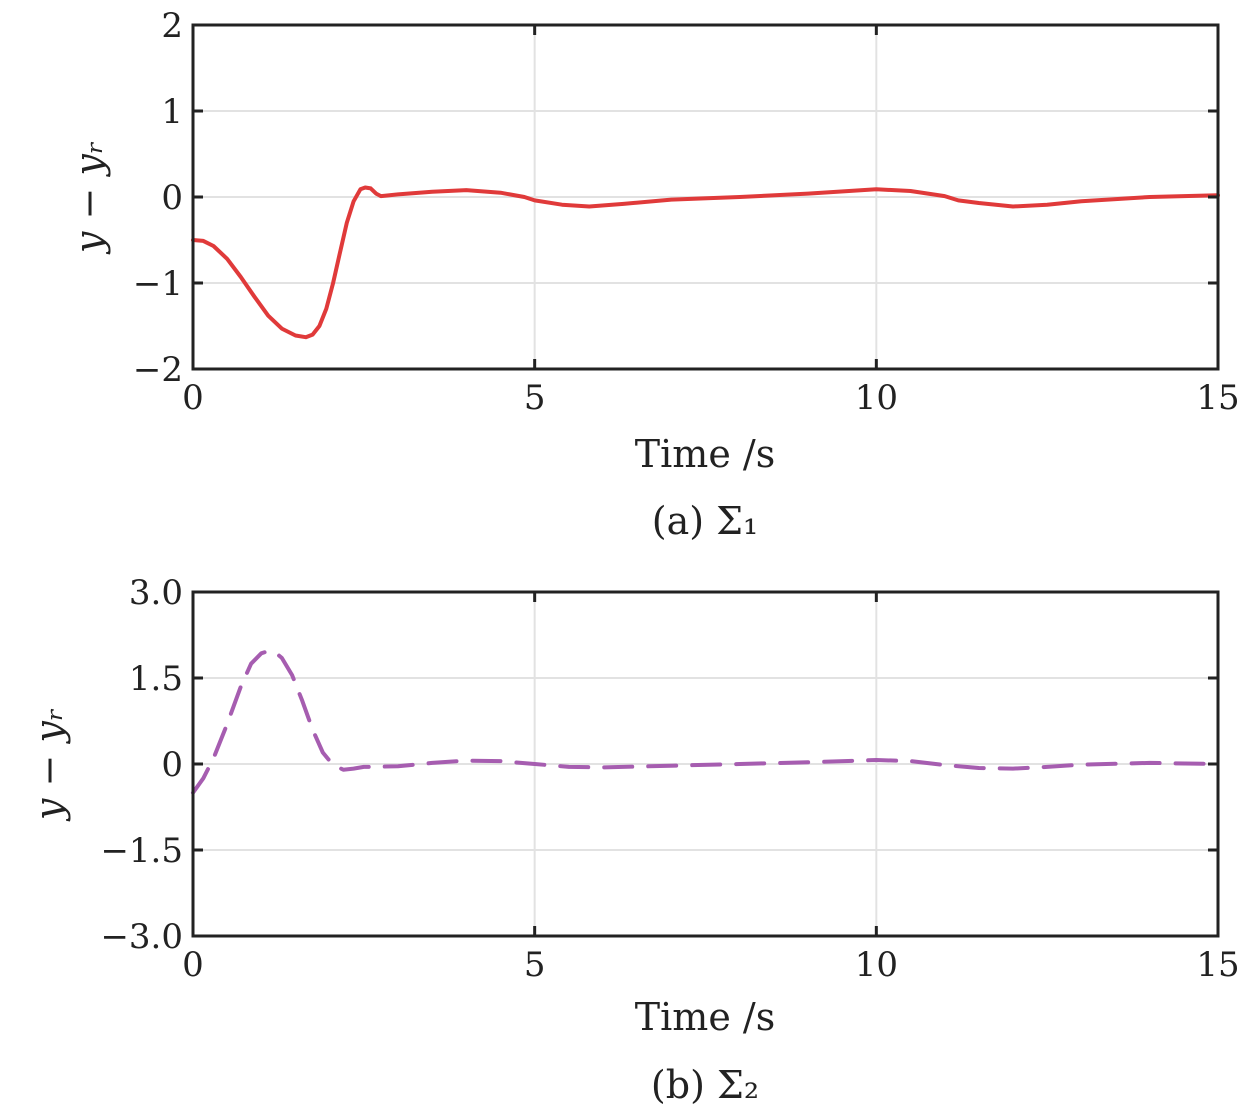  I want to click on chart-caption: (a) Σ₁, so click(705, 521).